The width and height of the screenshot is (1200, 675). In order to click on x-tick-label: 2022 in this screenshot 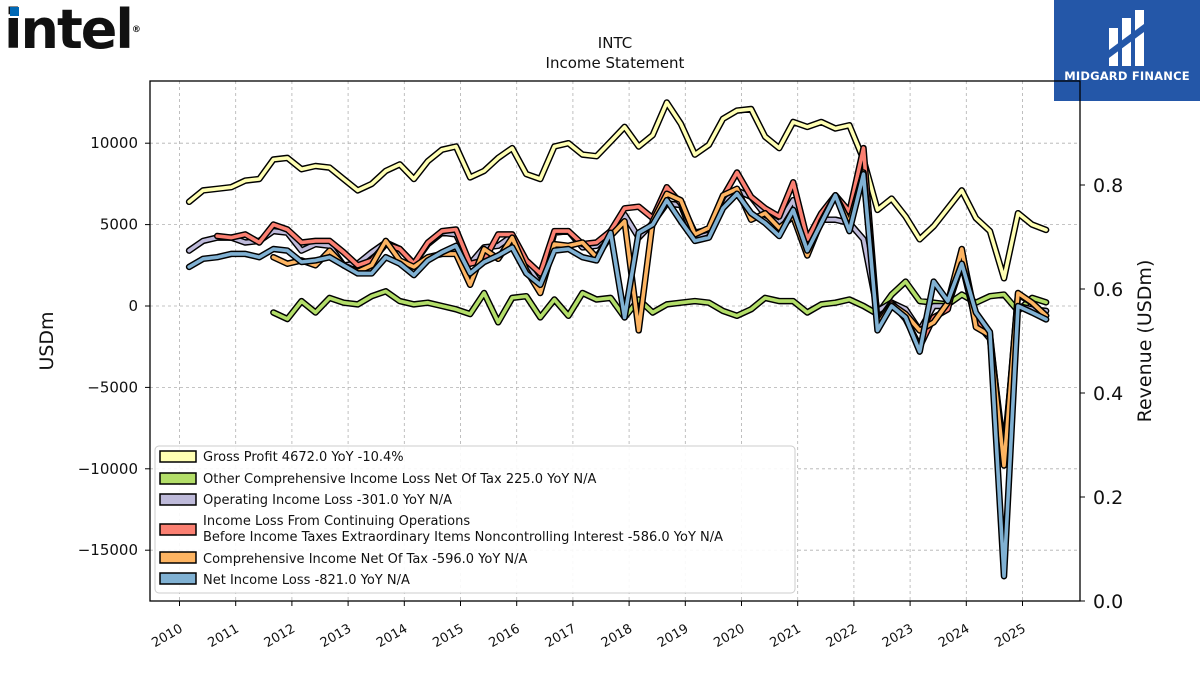, I will do `click(842, 636)`.